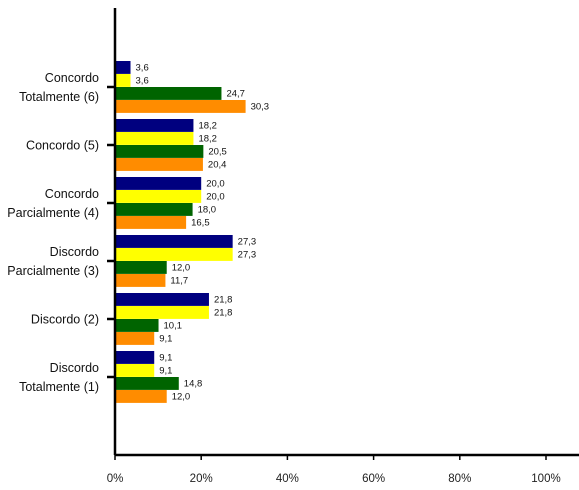  What do you see at coordinates (62, 146) in the screenshot?
I see `category-label: Concordo (5)` at bounding box center [62, 146].